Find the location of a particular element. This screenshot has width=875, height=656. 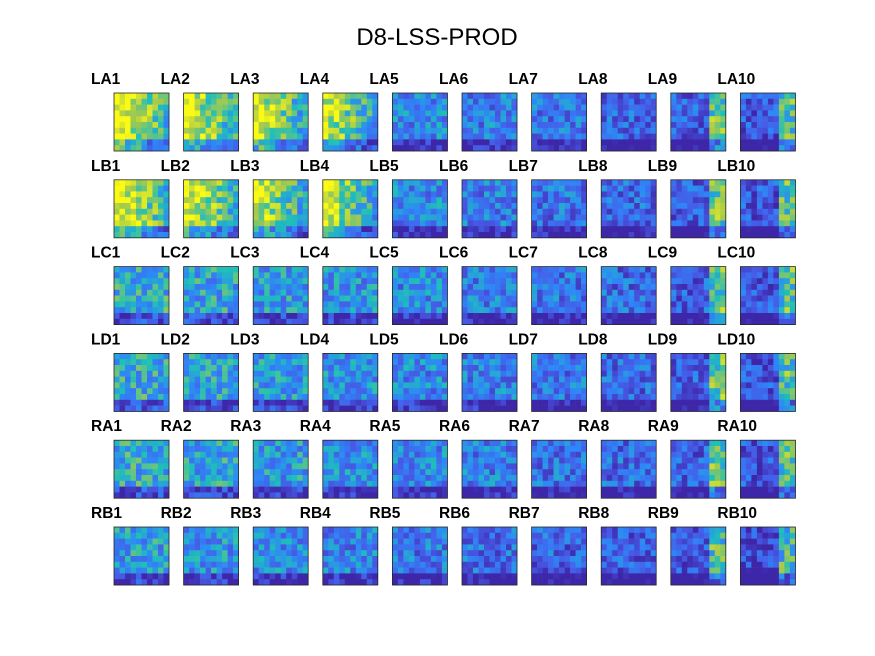

panel-label-lb7: LB7 is located at coordinates (523, 166).